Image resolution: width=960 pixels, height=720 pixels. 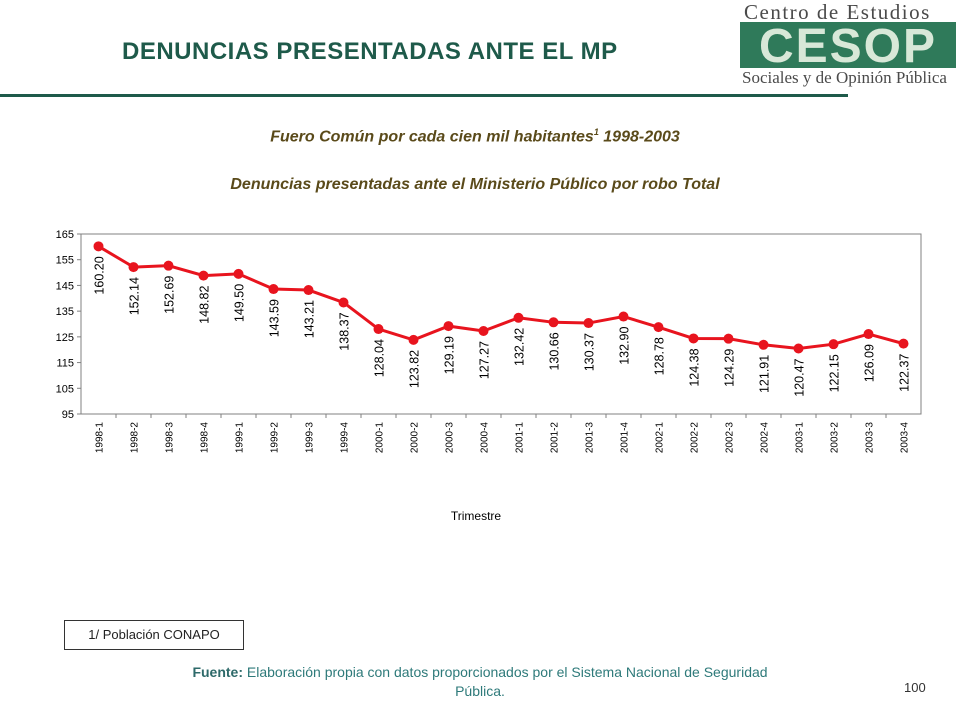 I want to click on data-label: 126.09, so click(x=870, y=363).